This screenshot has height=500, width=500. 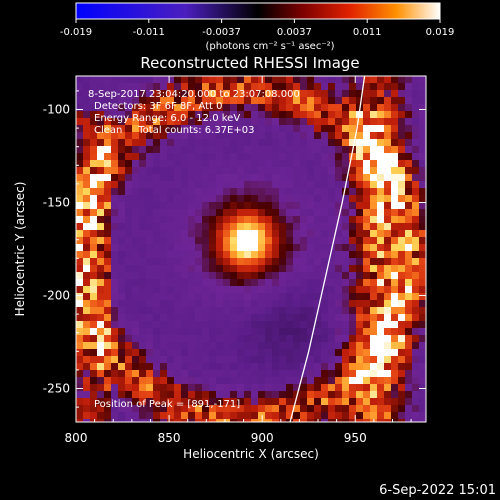 What do you see at coordinates (327, 249) in the screenshot?
I see `solar-limb-curve` at bounding box center [327, 249].